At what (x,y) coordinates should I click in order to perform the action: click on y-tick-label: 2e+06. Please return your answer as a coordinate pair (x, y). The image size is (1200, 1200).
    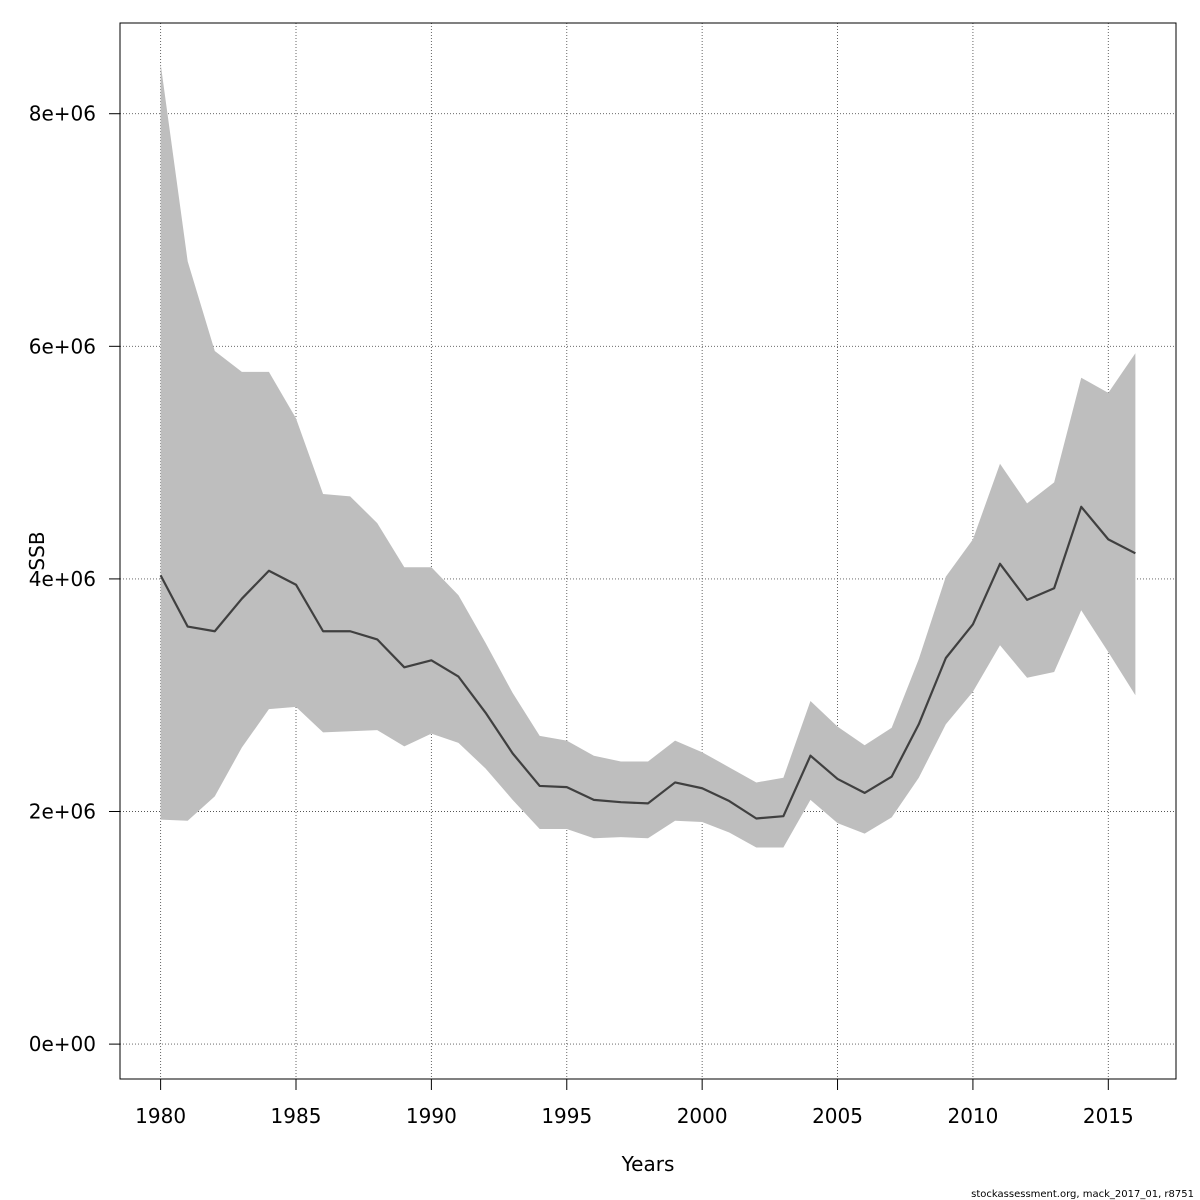
    Looking at the image, I should click on (62, 812).